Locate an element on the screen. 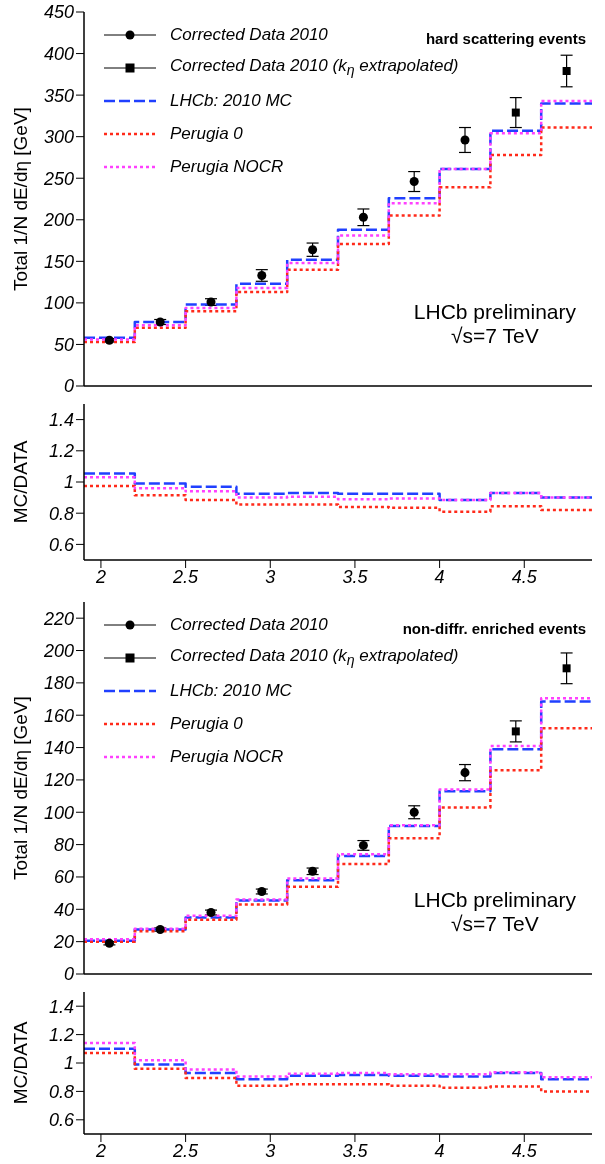  y-tick-label: 450 is located at coordinates (58, 12).